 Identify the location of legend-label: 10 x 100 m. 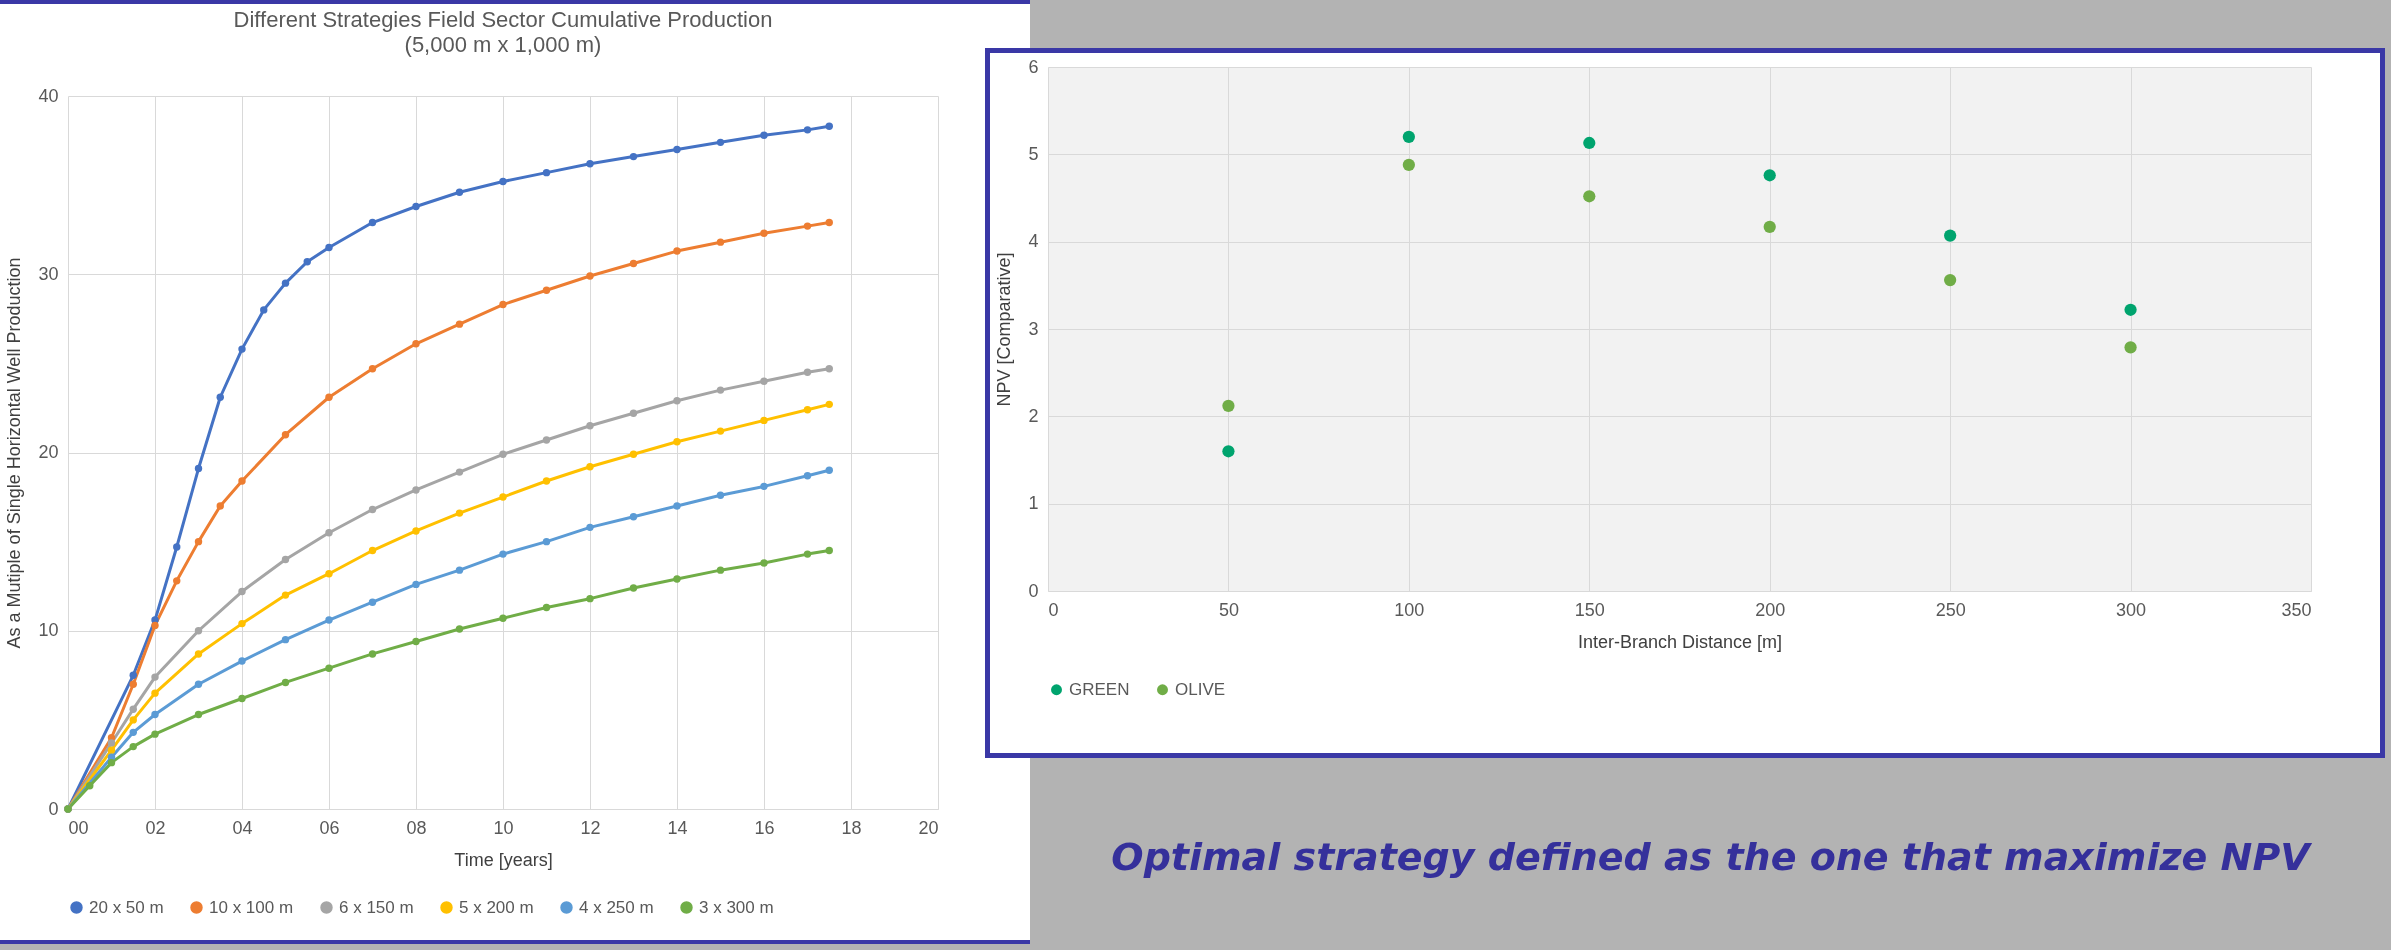
(251, 907).